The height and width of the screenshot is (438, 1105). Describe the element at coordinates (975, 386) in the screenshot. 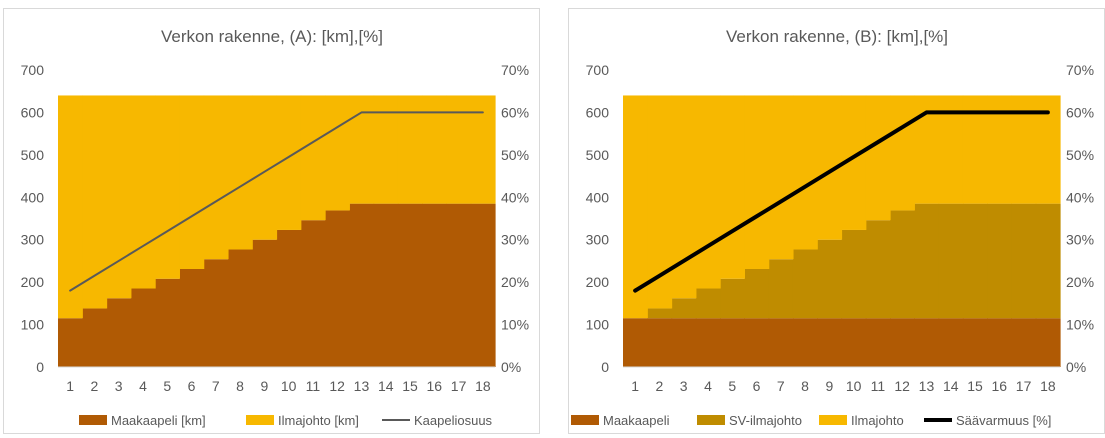

I see `x-tick-label: 15` at that location.